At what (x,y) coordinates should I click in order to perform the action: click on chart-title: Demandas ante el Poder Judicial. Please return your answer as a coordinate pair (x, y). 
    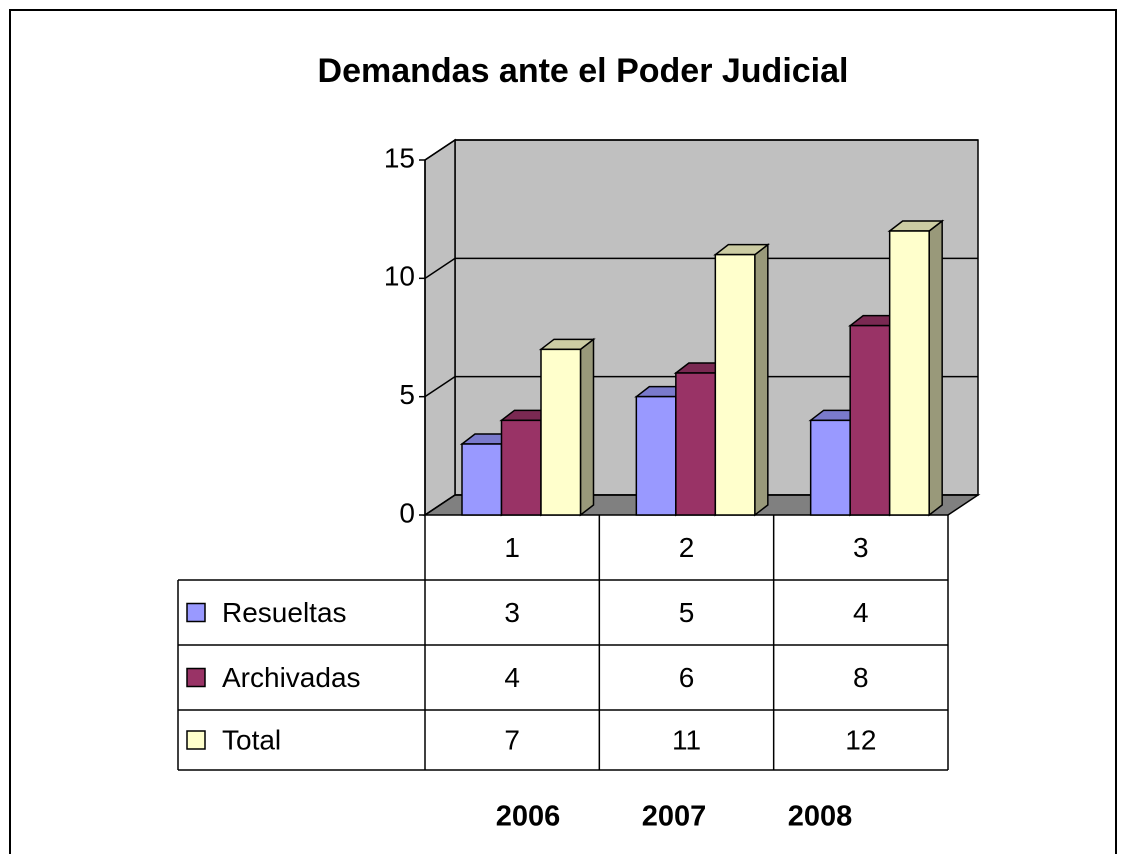
    Looking at the image, I should click on (583, 71).